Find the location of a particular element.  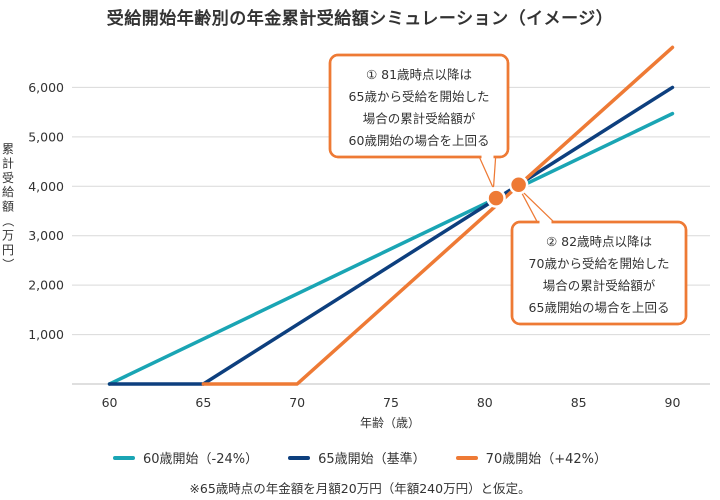

x-tick-label: 80 is located at coordinates (485, 402).